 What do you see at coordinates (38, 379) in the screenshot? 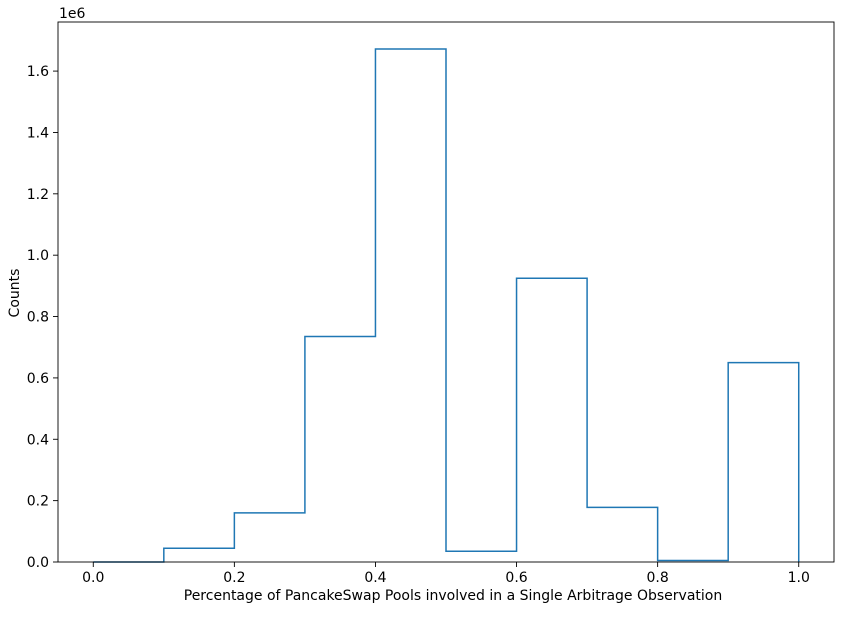
I see `y-tick-label: 0.6` at bounding box center [38, 379].